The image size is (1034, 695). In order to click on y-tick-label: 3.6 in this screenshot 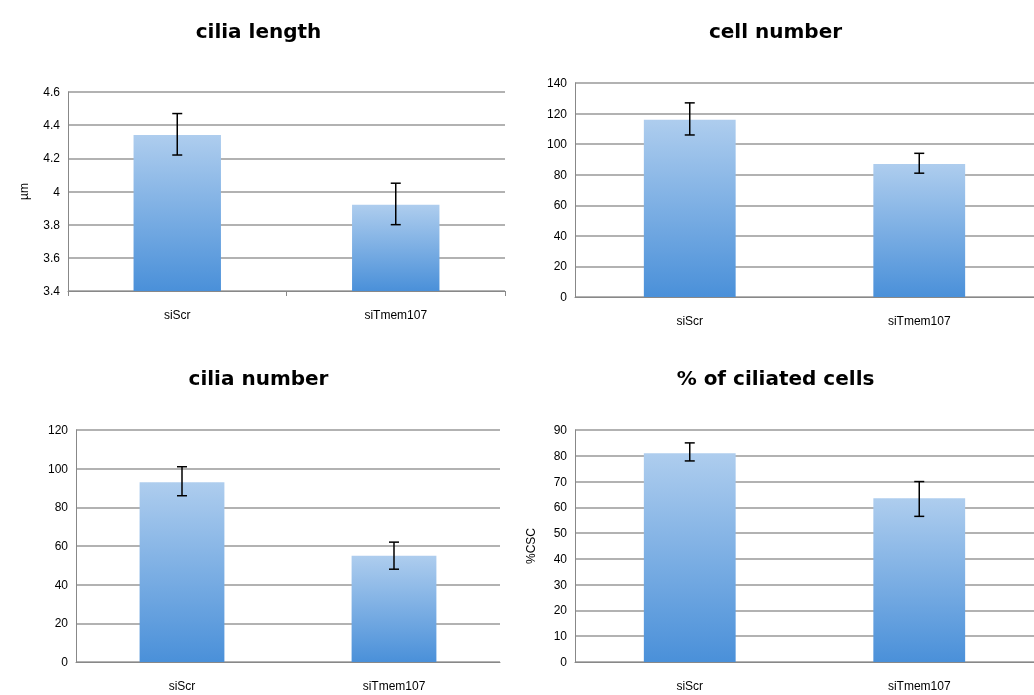, I will do `click(52, 257)`.